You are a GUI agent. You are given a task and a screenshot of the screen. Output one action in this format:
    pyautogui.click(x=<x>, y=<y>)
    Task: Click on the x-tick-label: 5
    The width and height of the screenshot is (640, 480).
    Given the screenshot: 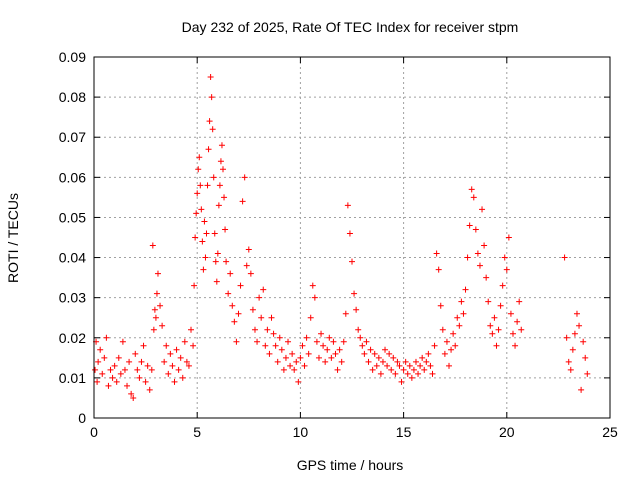 What is the action you would take?
    pyautogui.click(x=197, y=432)
    